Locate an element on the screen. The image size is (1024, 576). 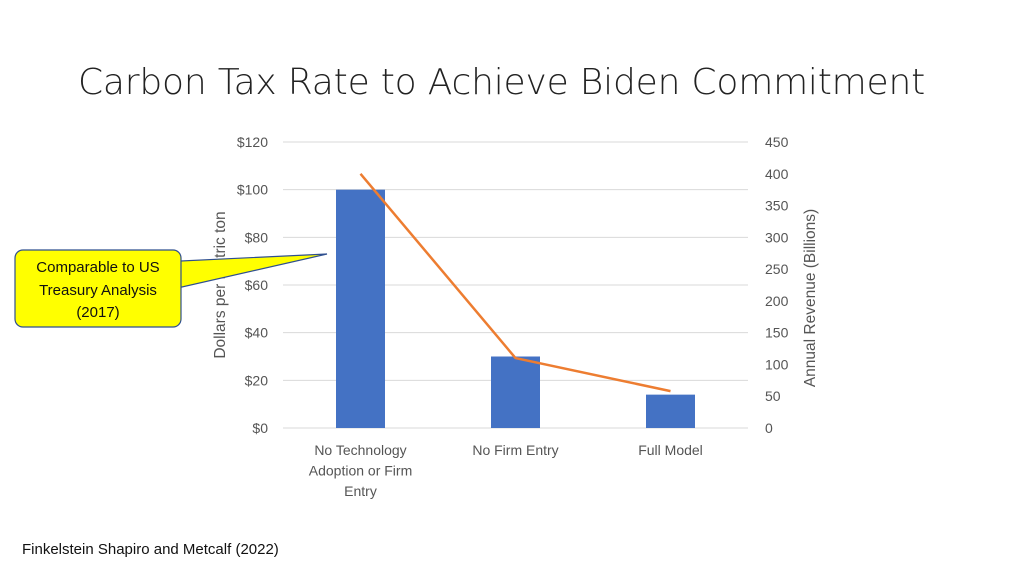
right-tick-label: 150 is located at coordinates (777, 333).